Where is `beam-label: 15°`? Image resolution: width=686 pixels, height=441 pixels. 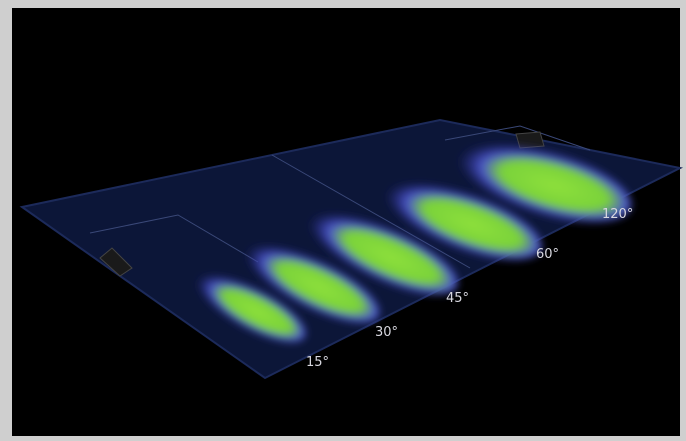
beam-label: 15° is located at coordinates (317, 362).